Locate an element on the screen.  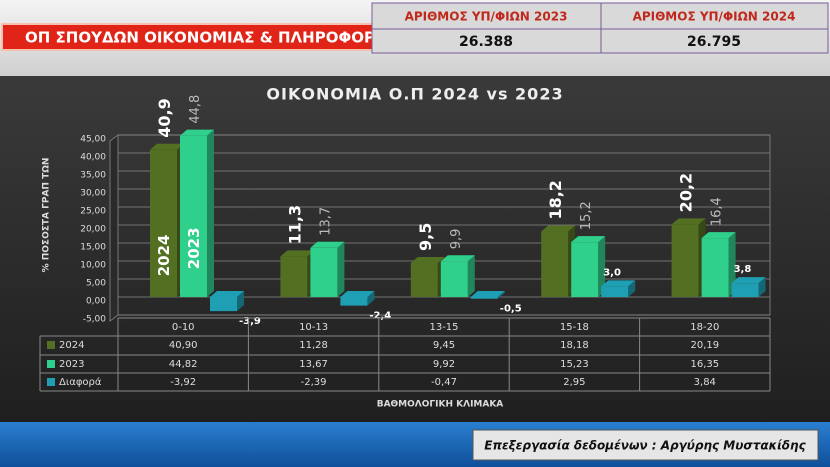
y-tick-label: 5,00 is located at coordinates (96, 284).